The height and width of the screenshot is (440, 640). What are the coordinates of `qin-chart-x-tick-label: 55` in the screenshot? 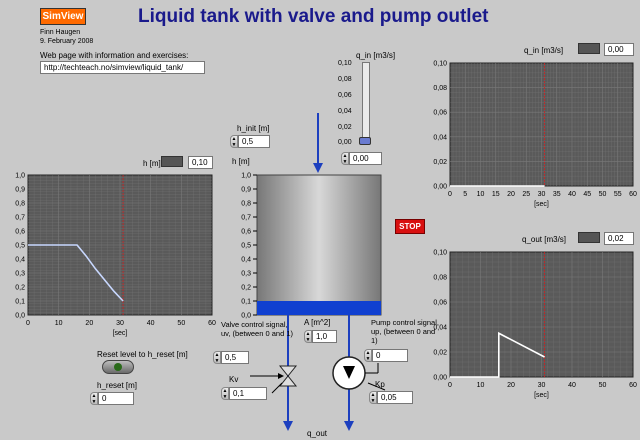 It's located at (618, 194).